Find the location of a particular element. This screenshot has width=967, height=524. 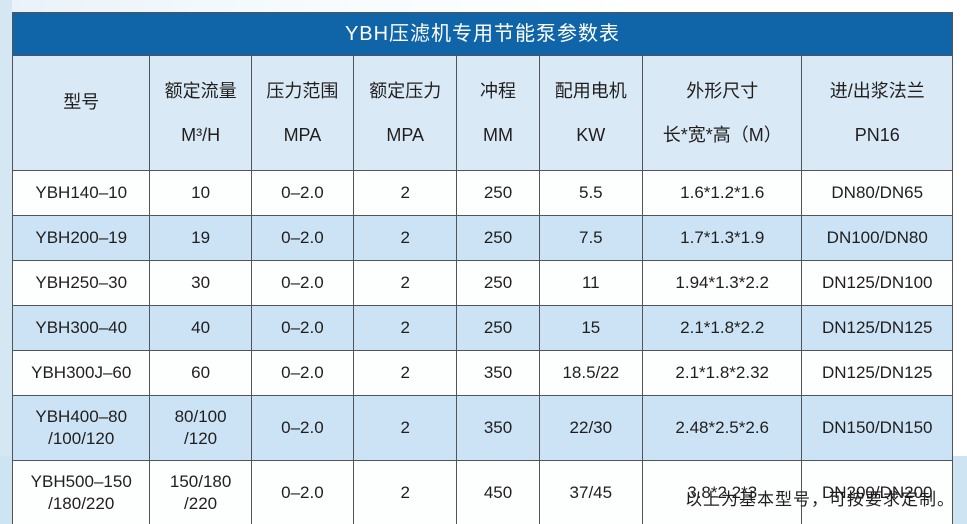

cell-rated-flow: 150/180 /220 is located at coordinates (200, 492).